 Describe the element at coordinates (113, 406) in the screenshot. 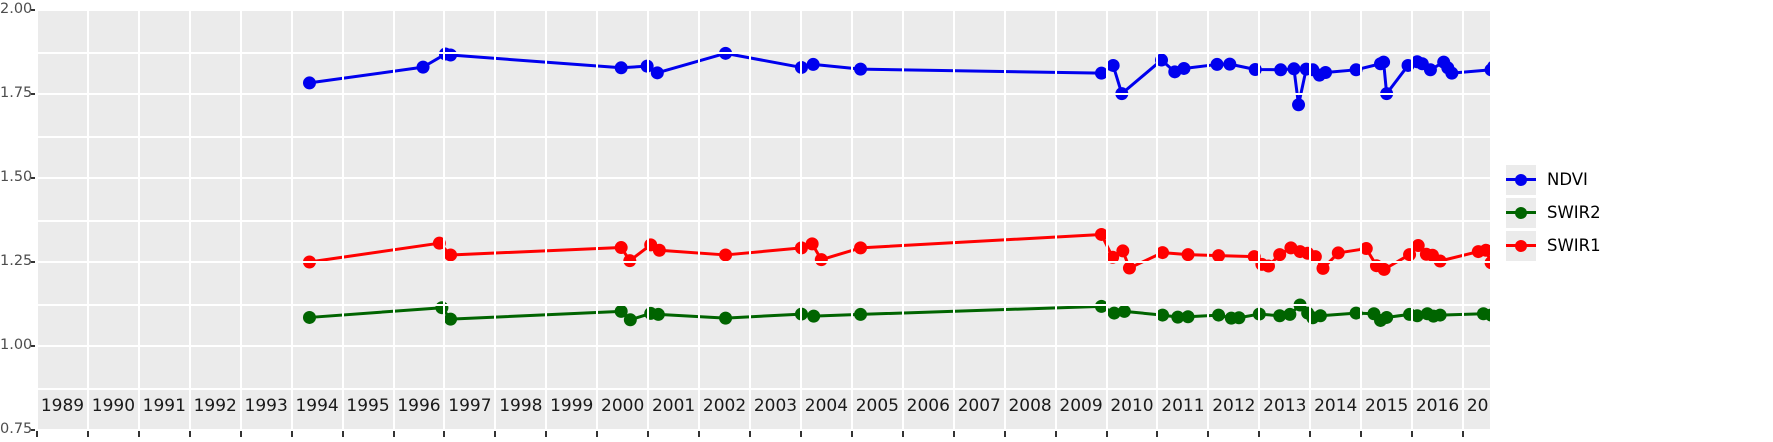

I see `x-tick-label-1990: 1990` at that location.